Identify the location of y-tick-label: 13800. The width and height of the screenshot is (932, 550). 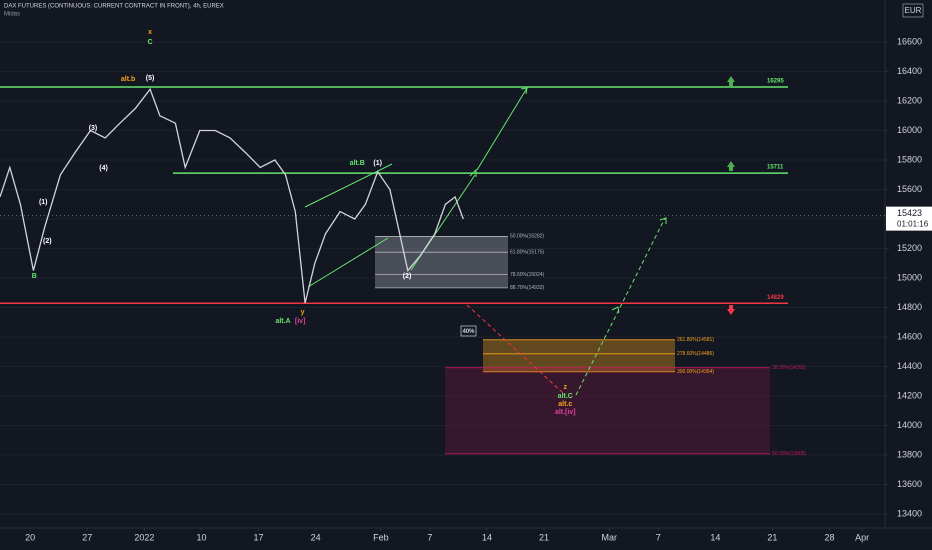
(909, 454).